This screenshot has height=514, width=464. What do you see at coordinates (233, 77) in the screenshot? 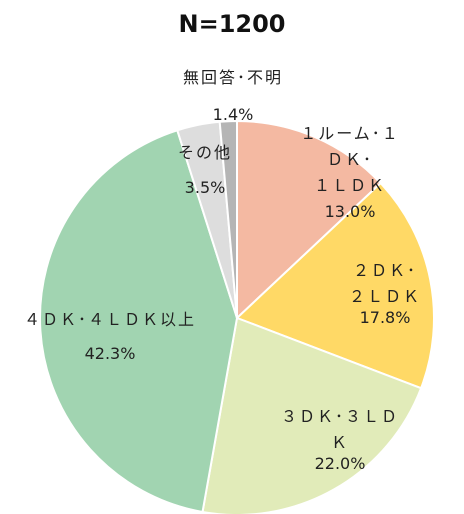
I see `slice-label: 無回答･不明` at bounding box center [233, 77].